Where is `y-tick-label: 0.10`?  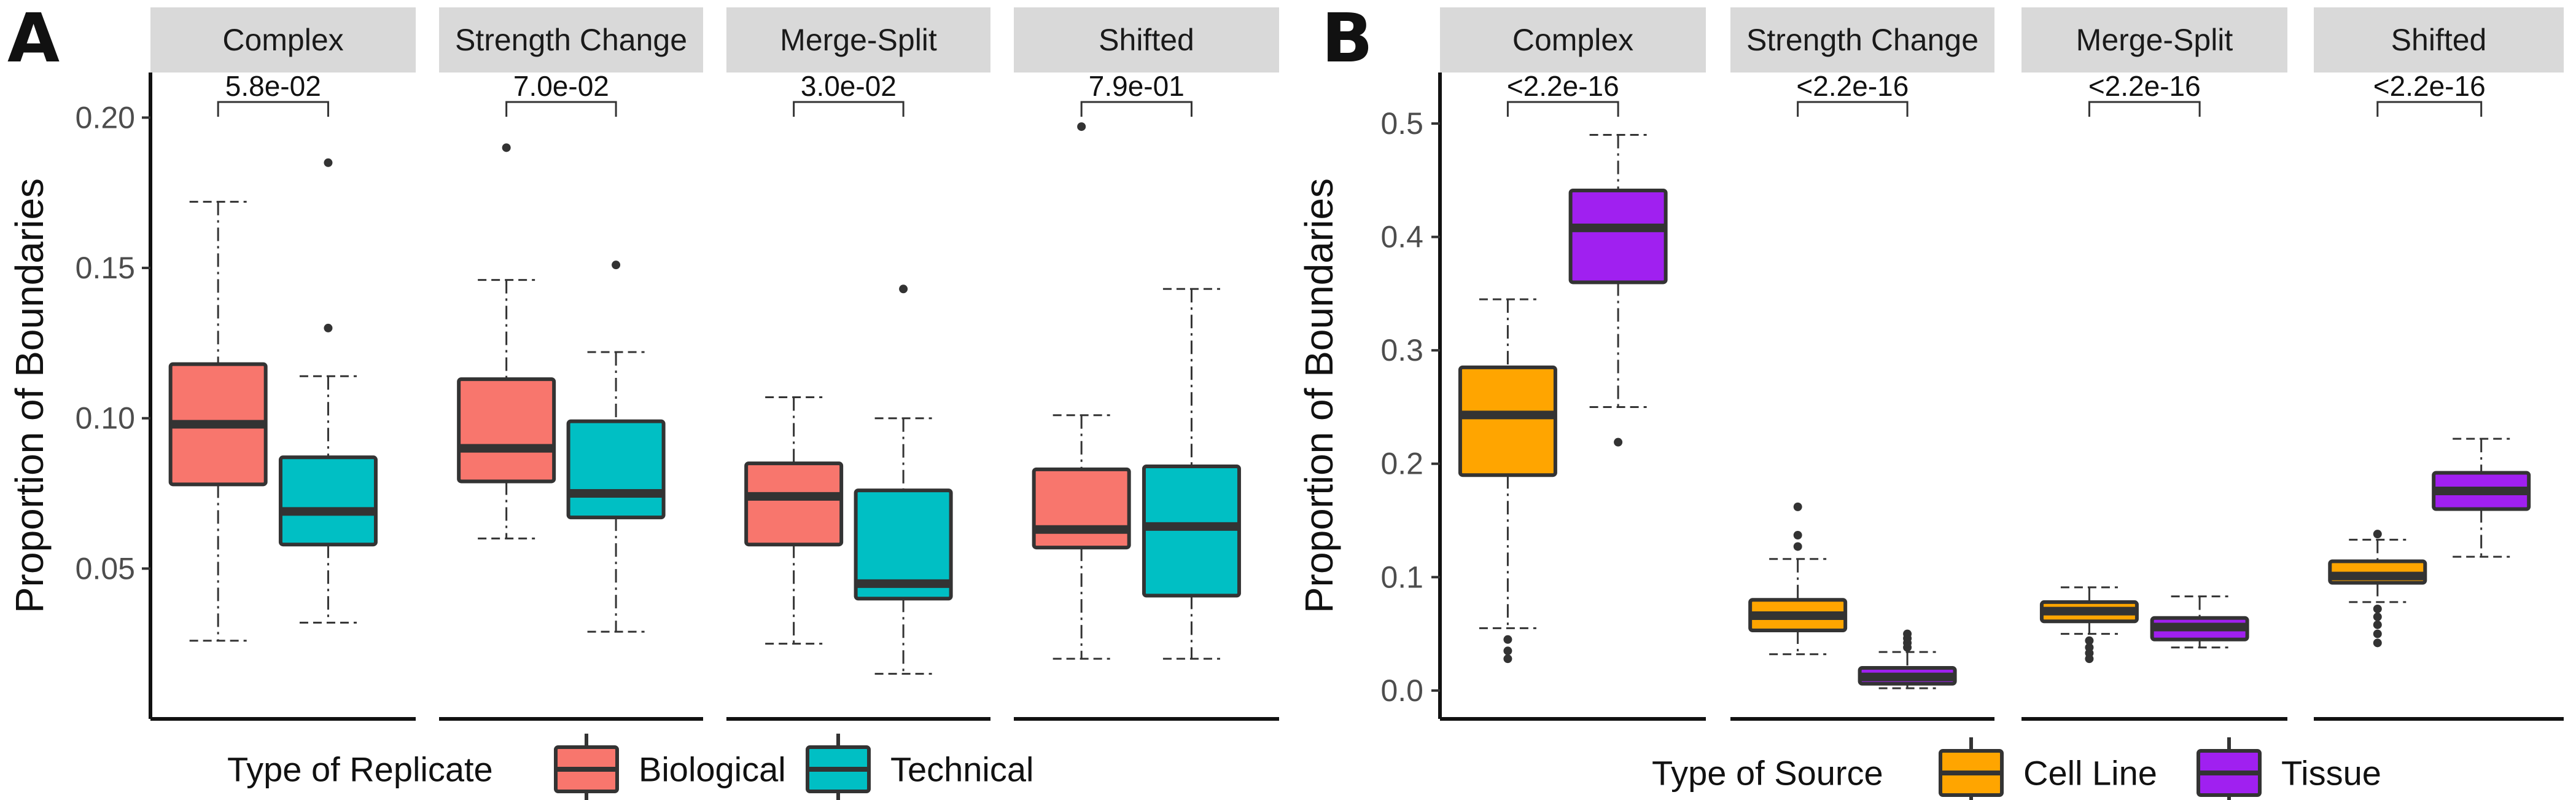
y-tick-label: 0.10 is located at coordinates (105, 418).